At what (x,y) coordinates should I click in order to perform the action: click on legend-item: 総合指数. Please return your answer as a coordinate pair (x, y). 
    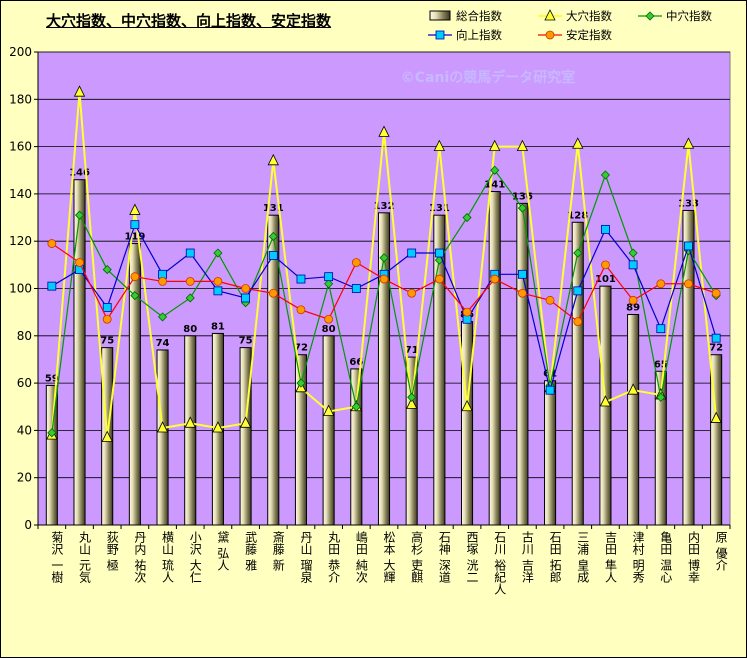
    Looking at the image, I should click on (465, 16).